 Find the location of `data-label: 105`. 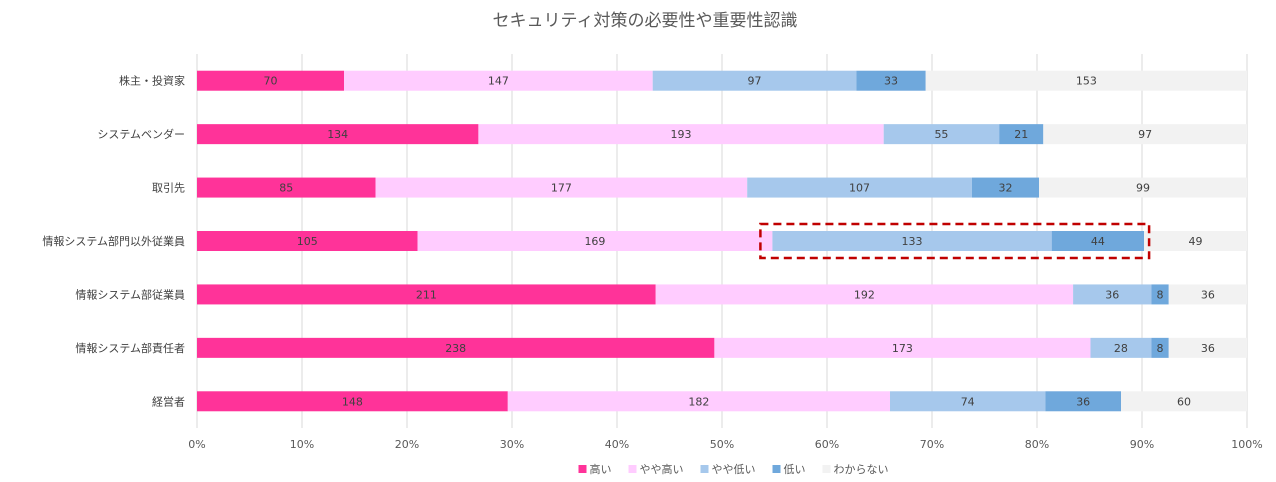

data-label: 105 is located at coordinates (307, 241).